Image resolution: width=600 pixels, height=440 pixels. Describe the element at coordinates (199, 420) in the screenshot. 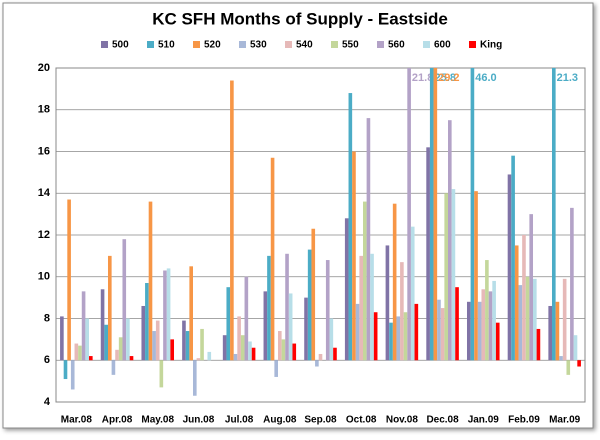

I see `x-tick-label: Jun.08` at that location.